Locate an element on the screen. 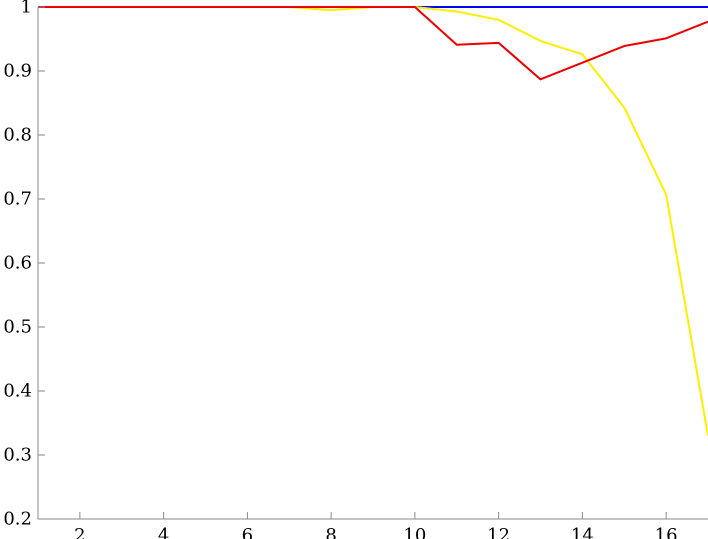 The image size is (708, 539). y-ticks: 0.2 0.3 0.4 0.5 0.6 0.7 0.8 0.9 1 is located at coordinates (24, 265).